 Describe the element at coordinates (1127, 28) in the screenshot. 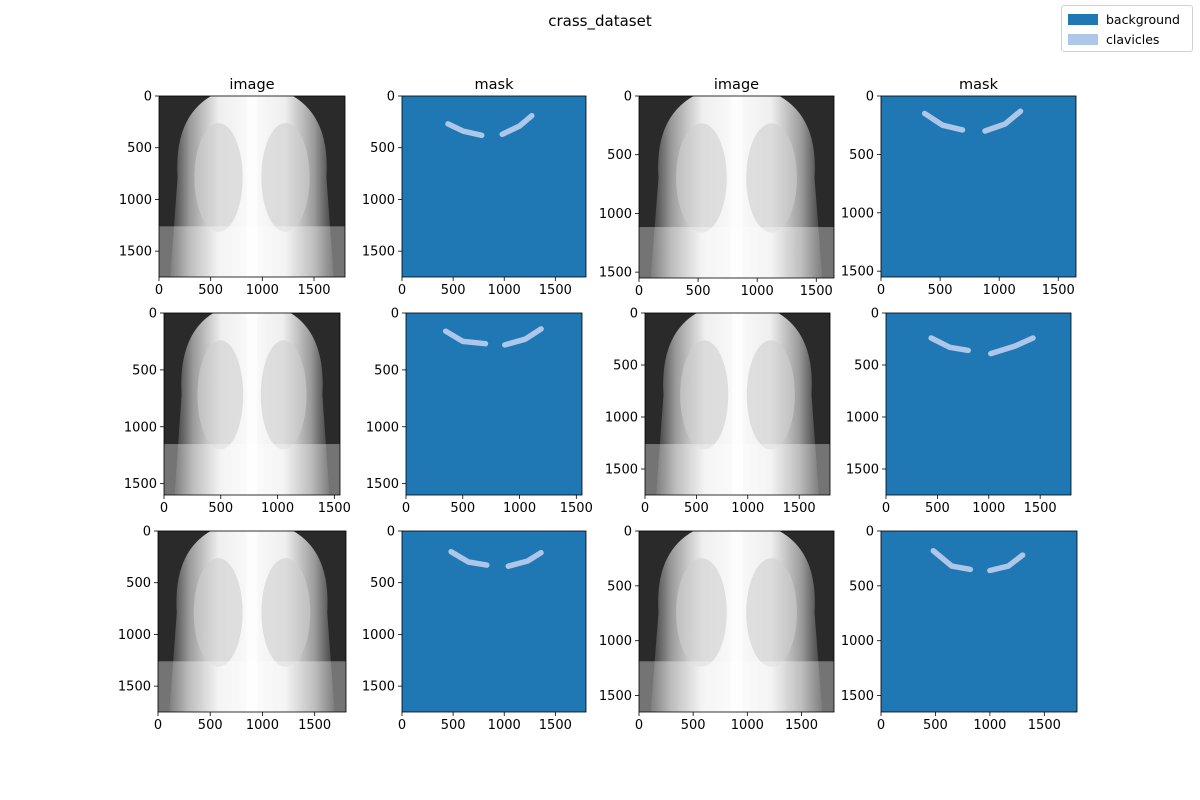

I see `legend: background clavicles` at that location.